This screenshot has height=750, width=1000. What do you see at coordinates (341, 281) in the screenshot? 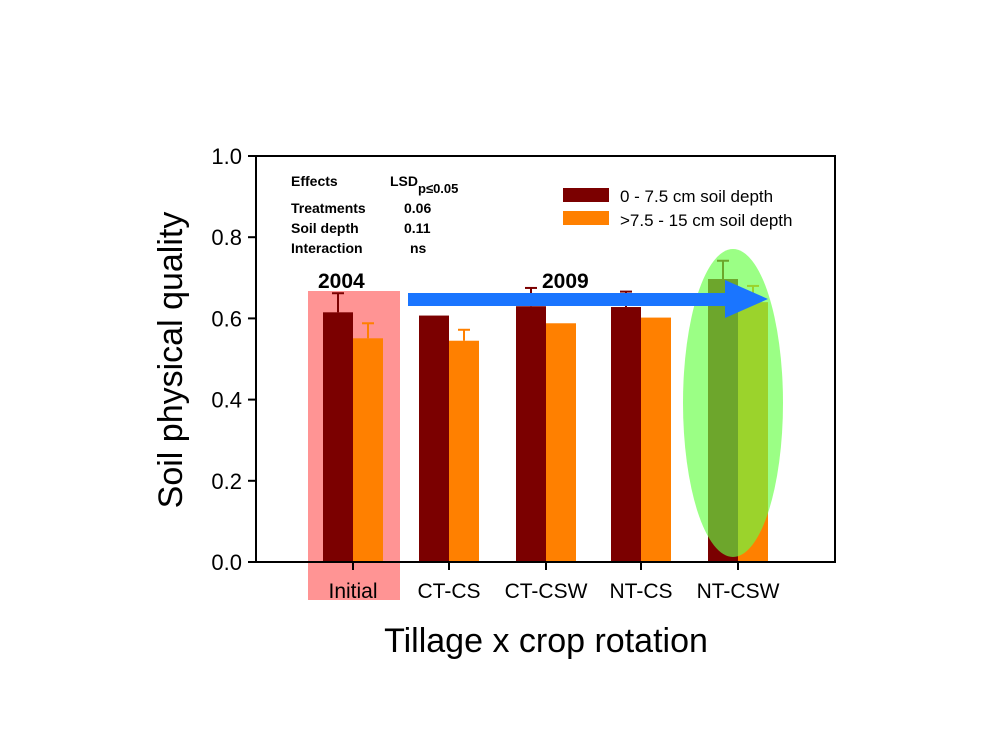
I see `year-start-label: 2004` at bounding box center [341, 281].